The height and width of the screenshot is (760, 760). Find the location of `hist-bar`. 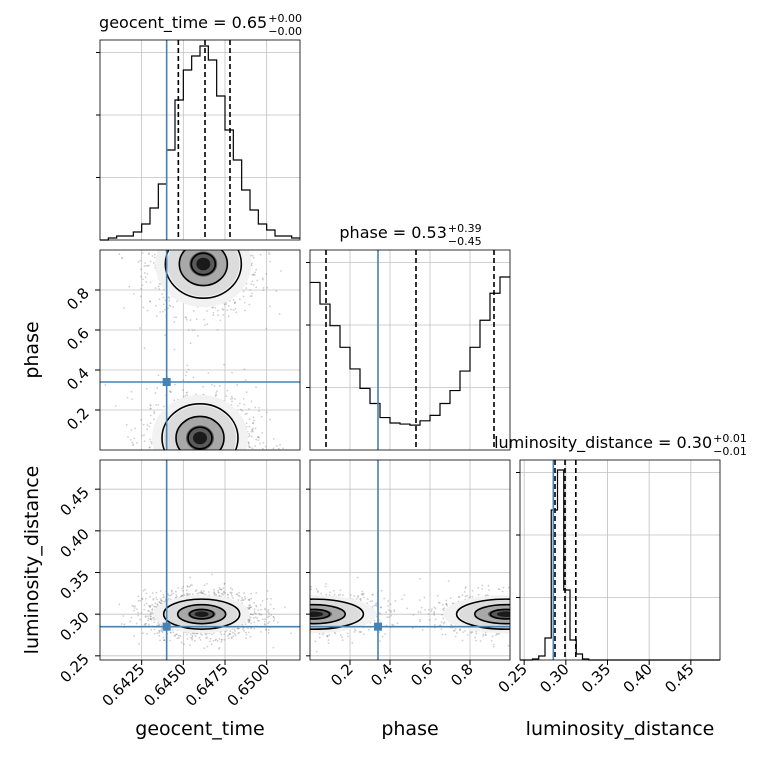

hist-bar is located at coordinates (196, 148).